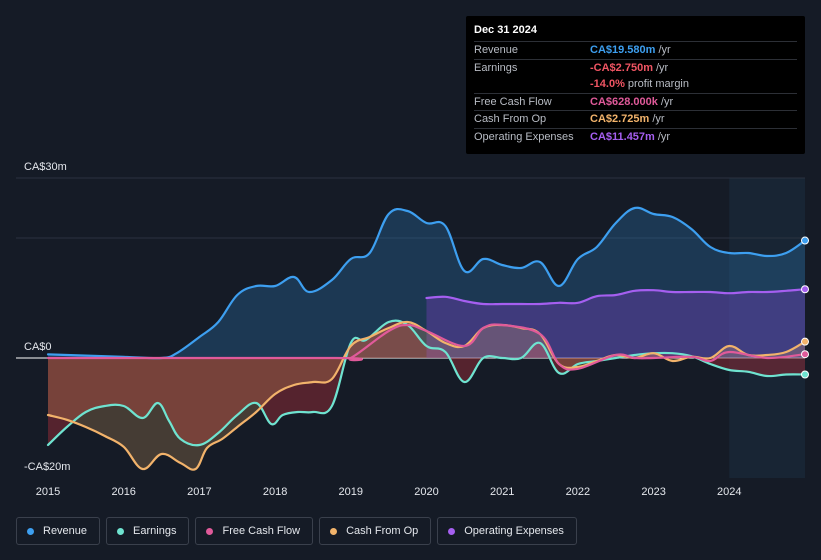 This screenshot has height=560, width=821. What do you see at coordinates (616, 297) in the screenshot?
I see `operating-expenses-line` at bounding box center [616, 297].